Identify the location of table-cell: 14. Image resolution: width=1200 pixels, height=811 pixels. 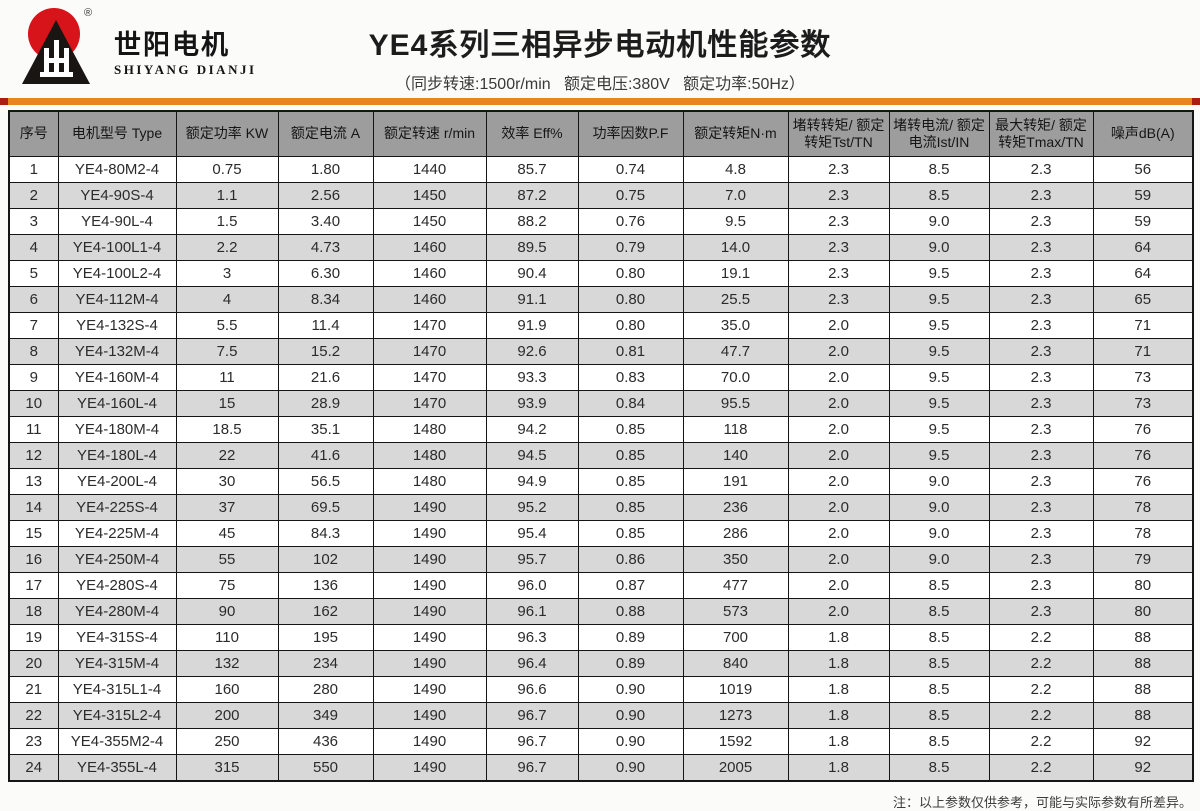
(33, 507).